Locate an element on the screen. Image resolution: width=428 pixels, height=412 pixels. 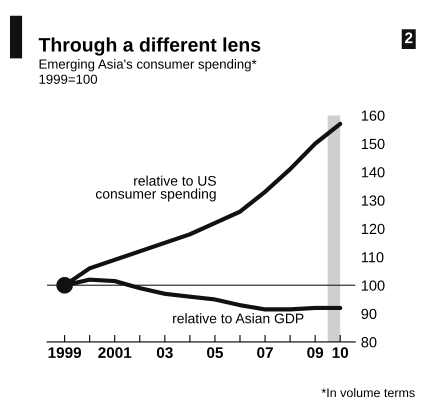
y-tick-label: 140 is located at coordinates (373, 172).